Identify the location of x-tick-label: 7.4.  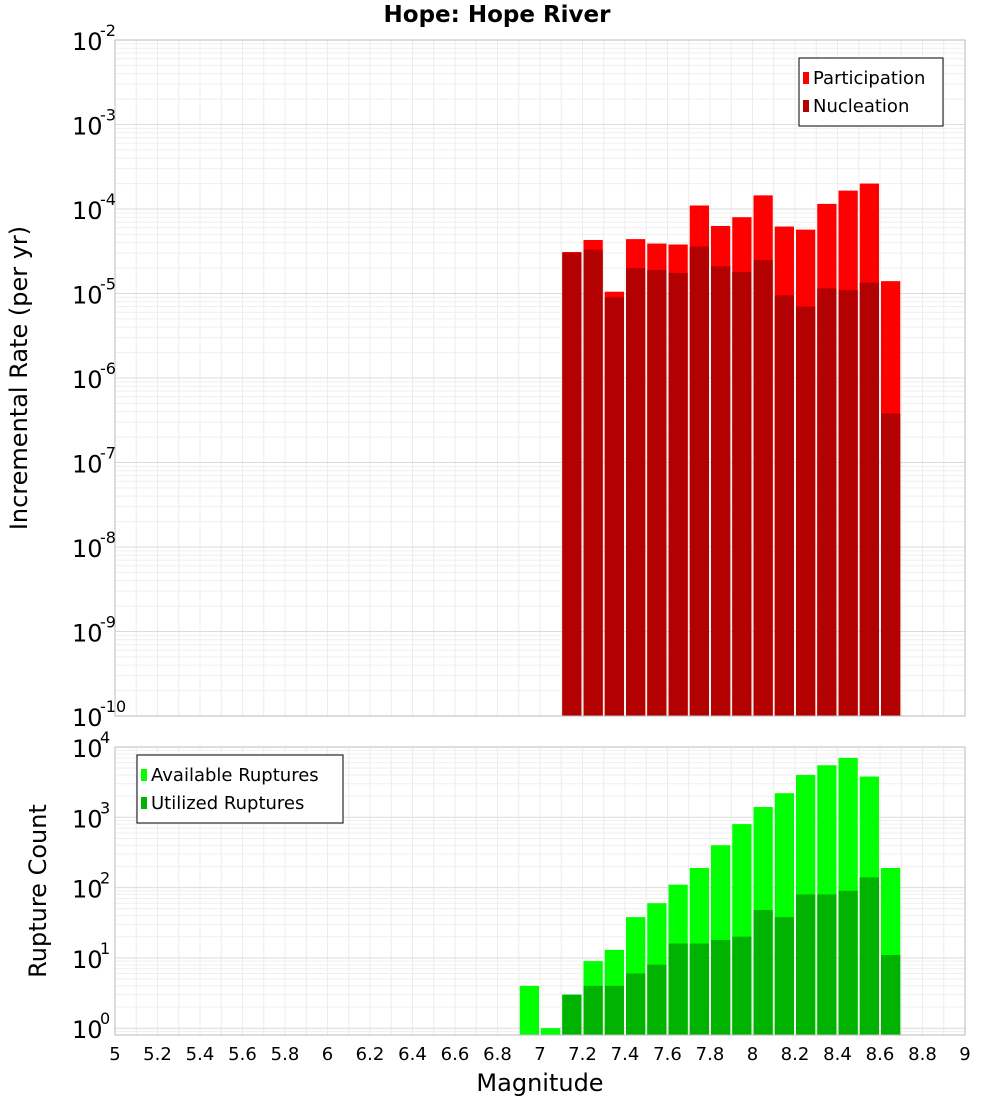
(625, 1054).